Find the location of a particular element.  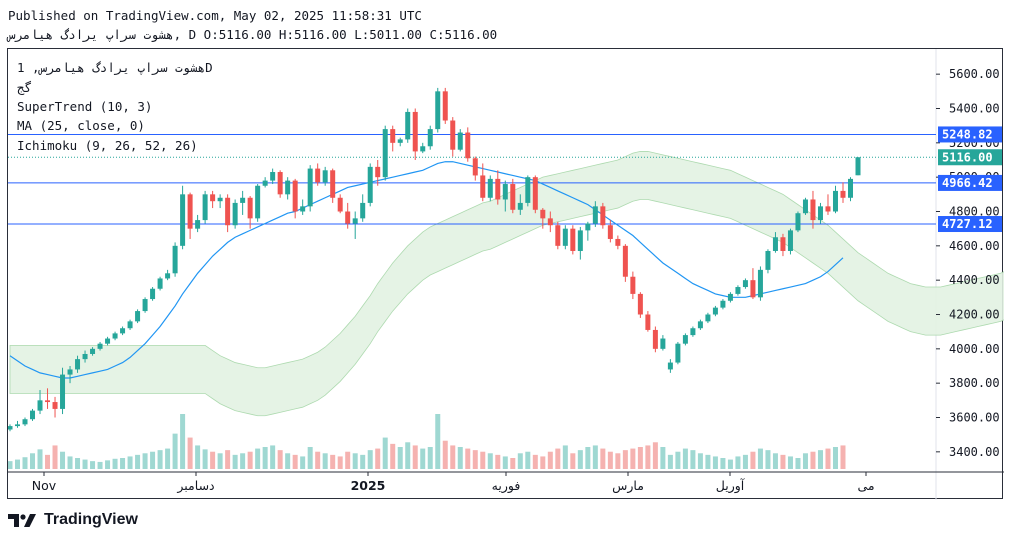

legend-ma: MA (25, close, 0) is located at coordinates (81, 125).